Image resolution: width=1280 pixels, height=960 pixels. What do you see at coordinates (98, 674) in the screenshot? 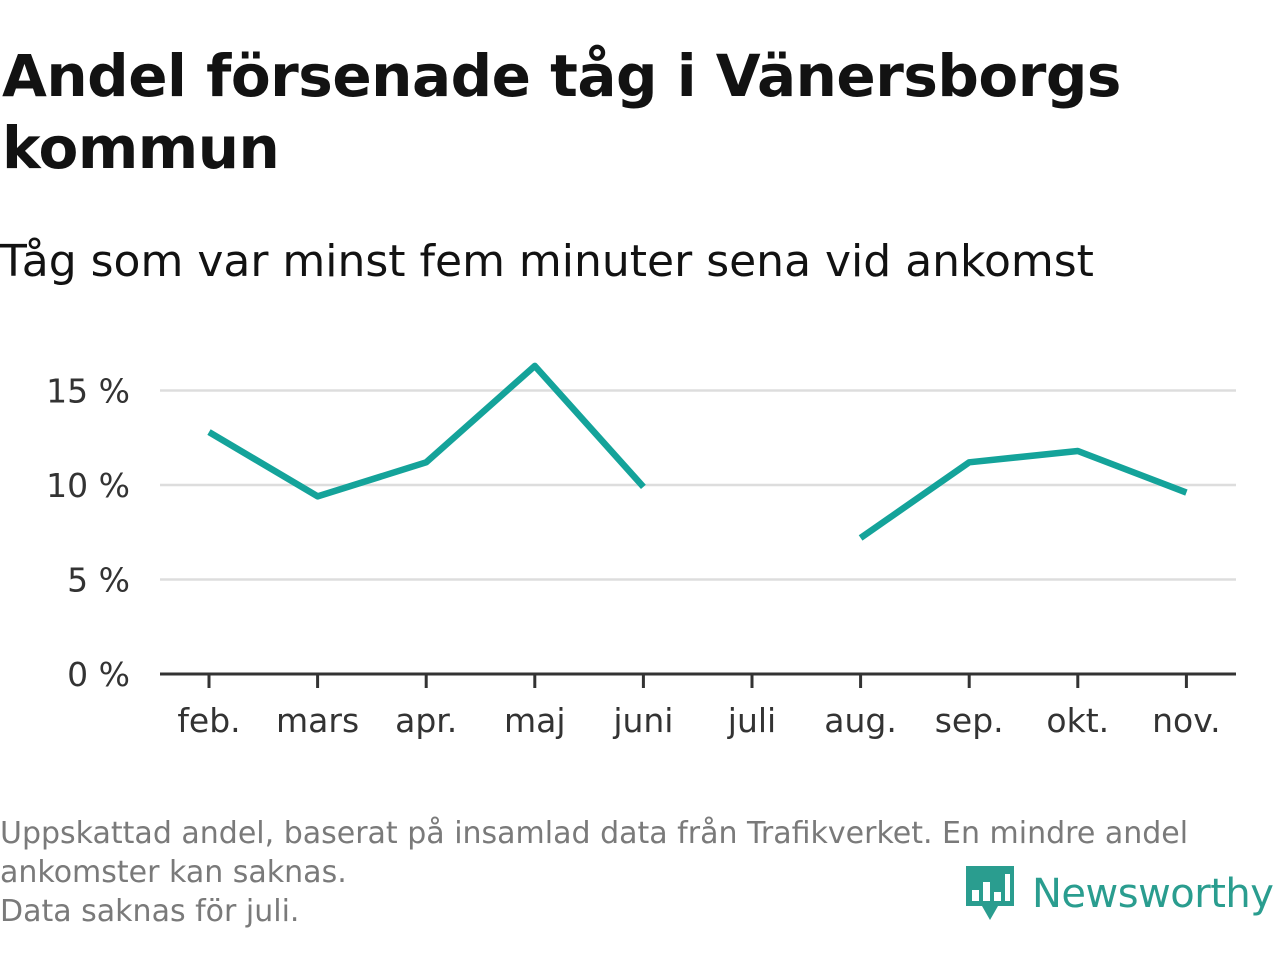
I see `y-tick-label: 0 %` at bounding box center [98, 674].